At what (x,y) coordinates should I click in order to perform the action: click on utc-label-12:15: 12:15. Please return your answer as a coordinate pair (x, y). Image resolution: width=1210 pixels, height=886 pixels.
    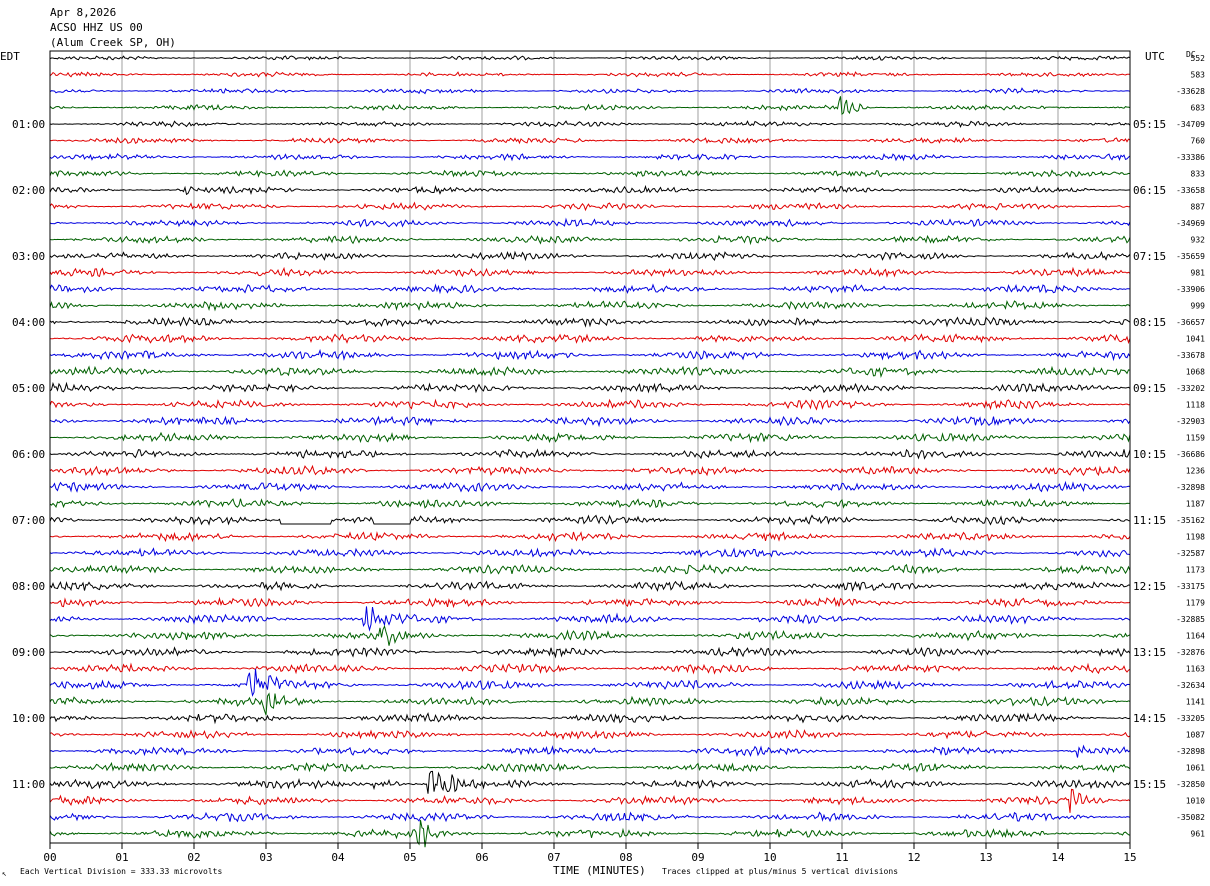
    Looking at the image, I should click on (1149, 586).